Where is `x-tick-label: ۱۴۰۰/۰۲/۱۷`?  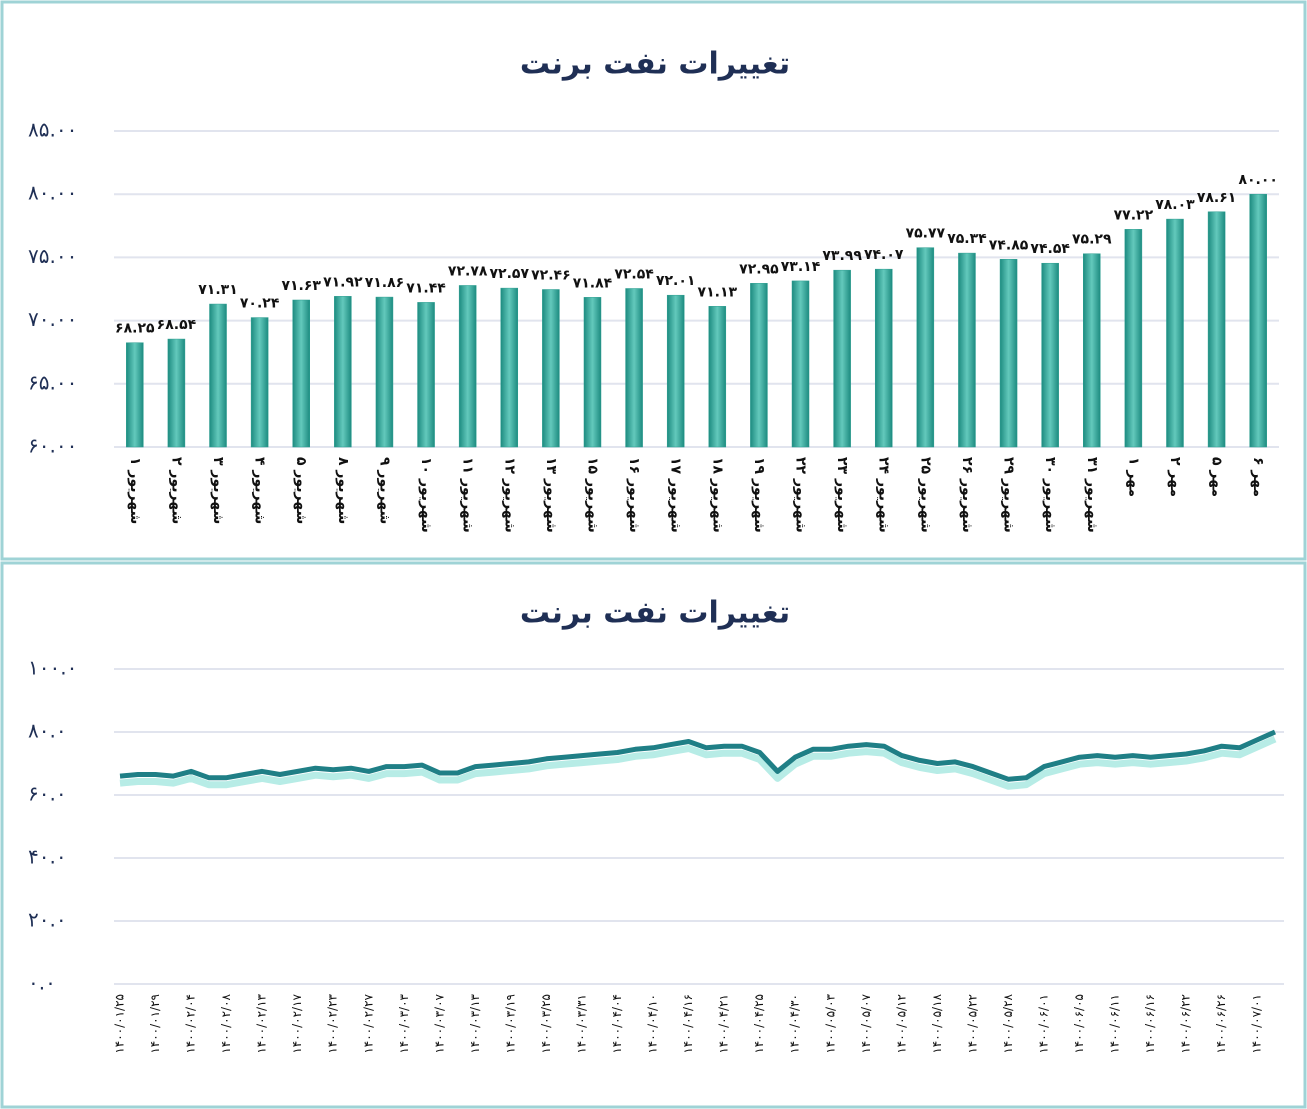
x-tick-label: ۱۴۰۰/۰۲/۱۷ is located at coordinates (297, 1023).